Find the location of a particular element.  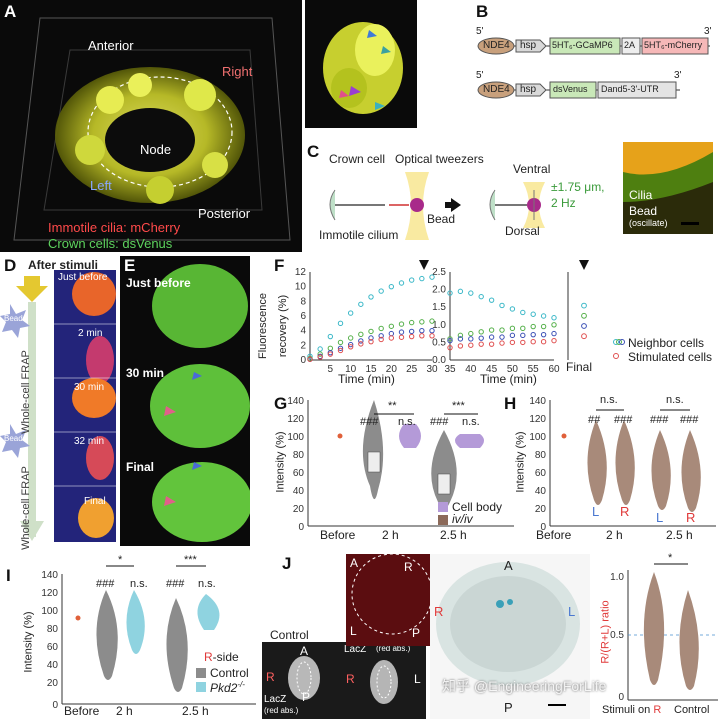

c-amplitude: ±1.75 μm, is located at coordinates (578, 187).